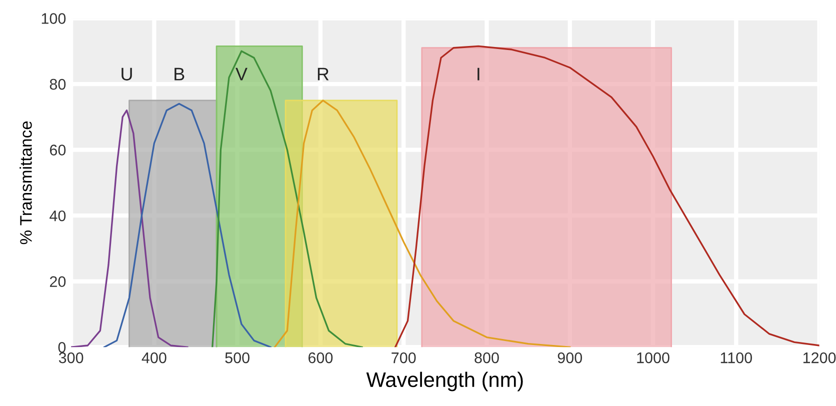 This screenshot has height=406, width=836. I want to click on x-tick-label: 500, so click(237, 358).